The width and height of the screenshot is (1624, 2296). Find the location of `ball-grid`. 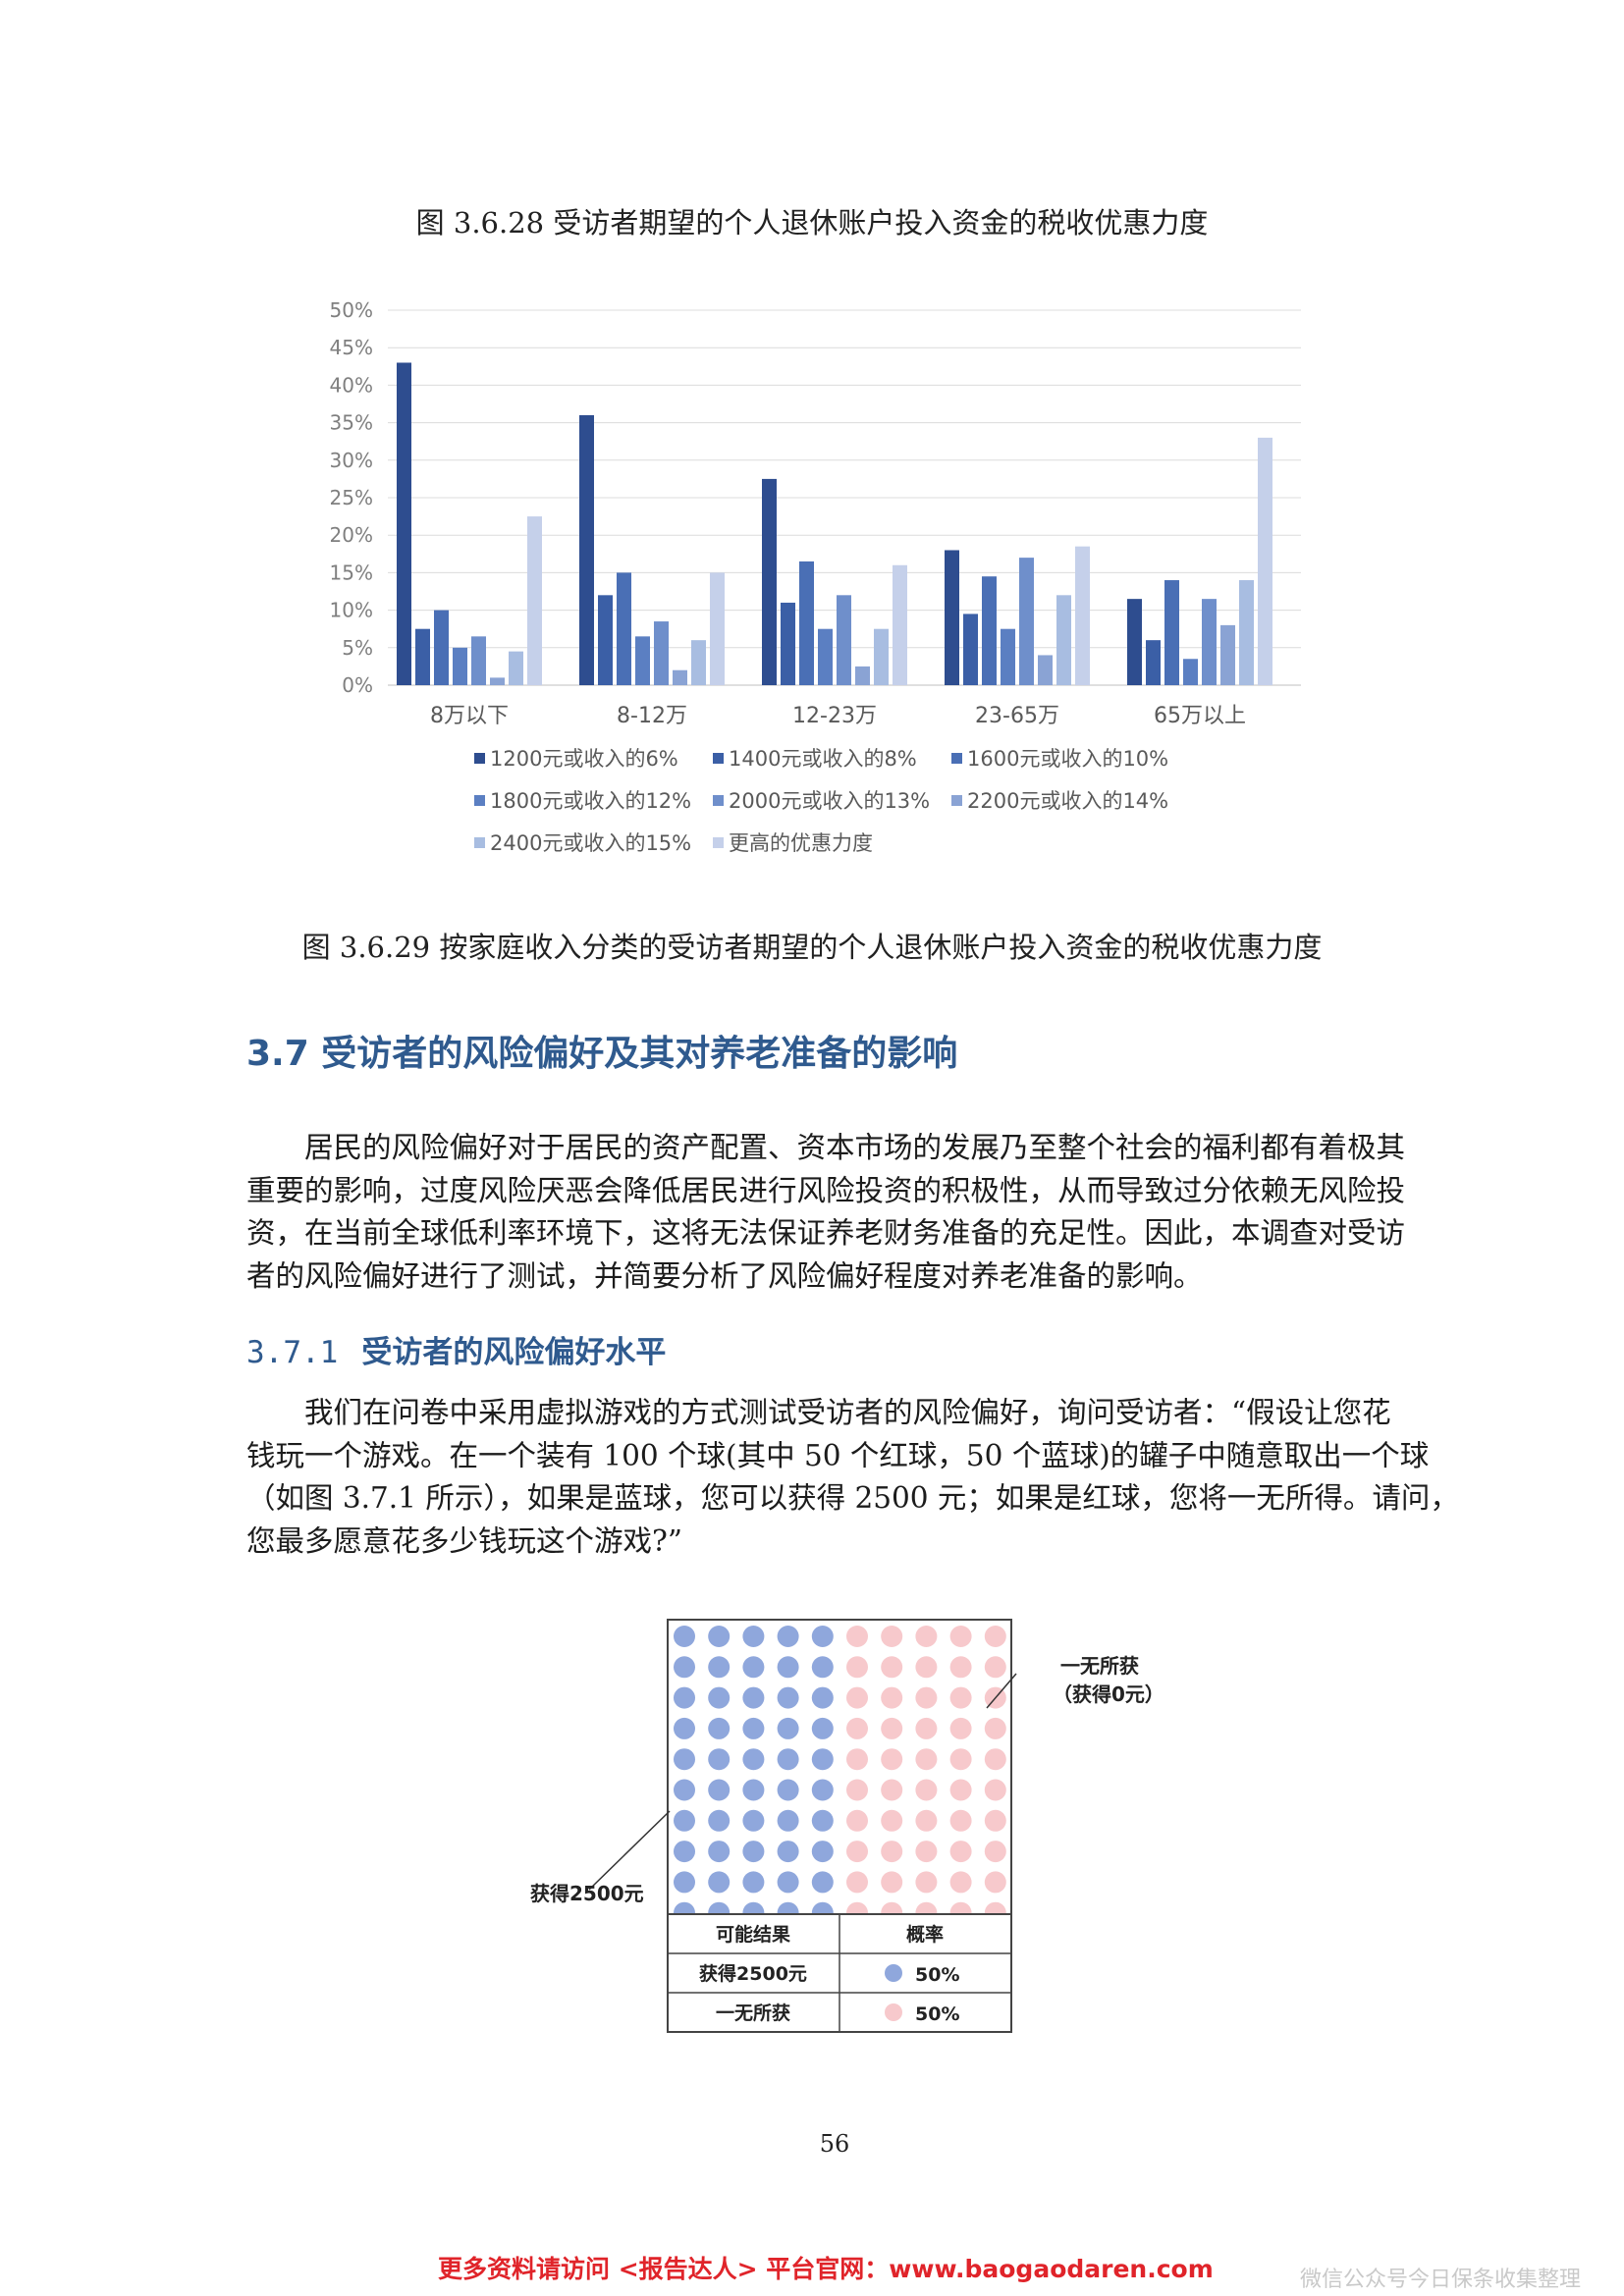

ball-grid is located at coordinates (840, 1775).